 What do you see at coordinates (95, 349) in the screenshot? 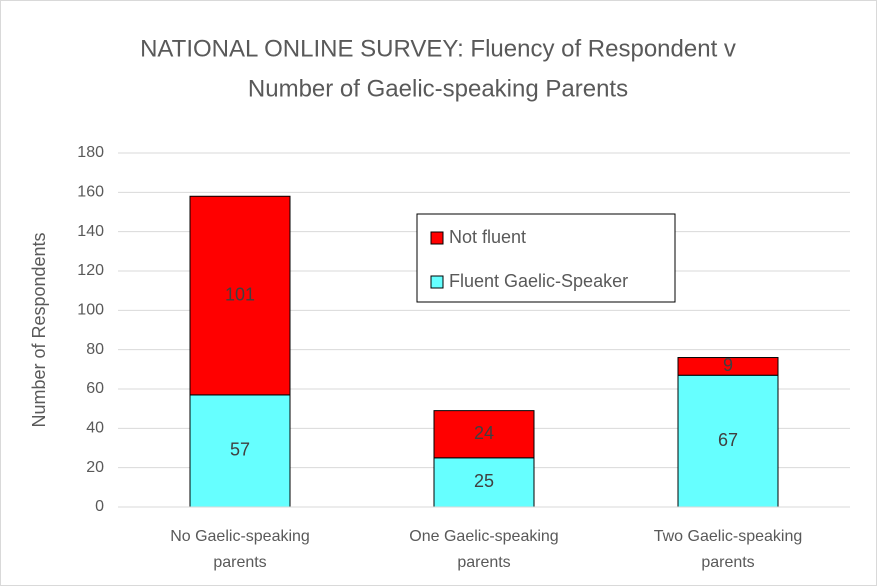
I see `y-tick-label: 80` at bounding box center [95, 349].